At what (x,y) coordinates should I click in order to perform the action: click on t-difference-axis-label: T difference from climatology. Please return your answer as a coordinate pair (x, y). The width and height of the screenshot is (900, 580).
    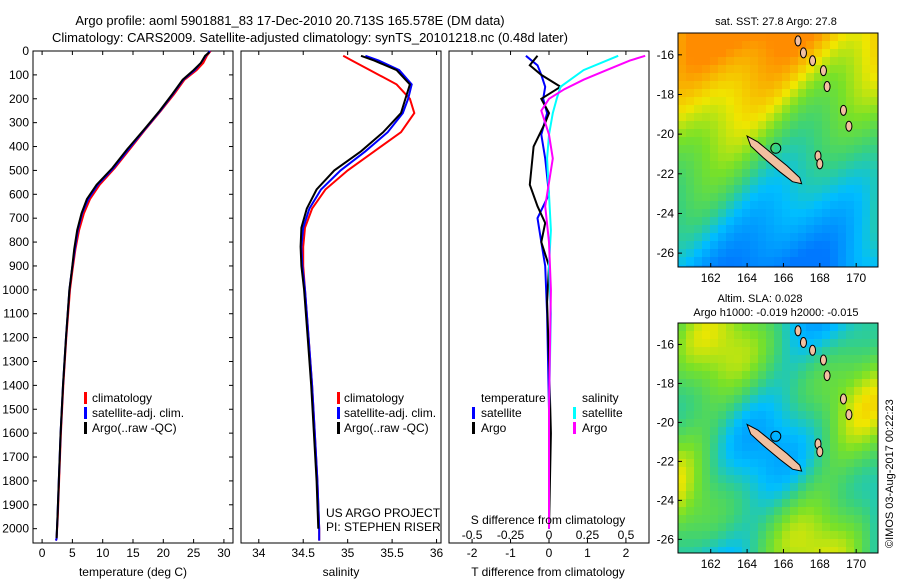
    Looking at the image, I should click on (548, 572).